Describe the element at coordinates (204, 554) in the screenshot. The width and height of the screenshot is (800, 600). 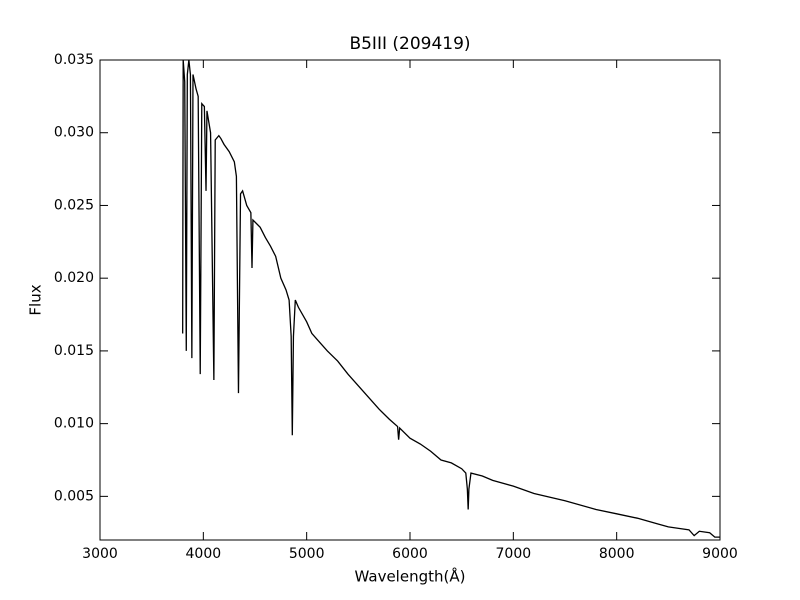
I see `x-tick-label: 4000` at that location.